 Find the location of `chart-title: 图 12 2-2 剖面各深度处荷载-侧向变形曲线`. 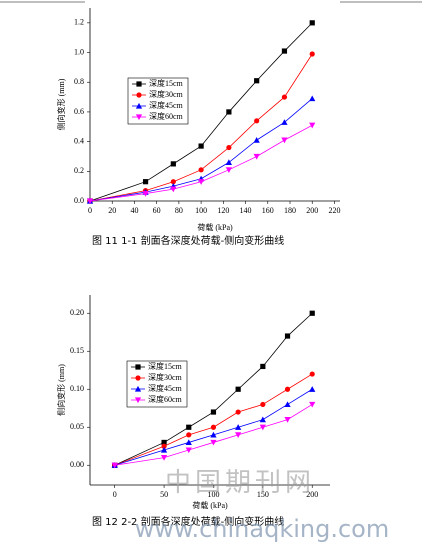

chart-title: 图 12 2-2 剖面各深度处荷载-侧向变形曲线 is located at coordinates (188, 521).